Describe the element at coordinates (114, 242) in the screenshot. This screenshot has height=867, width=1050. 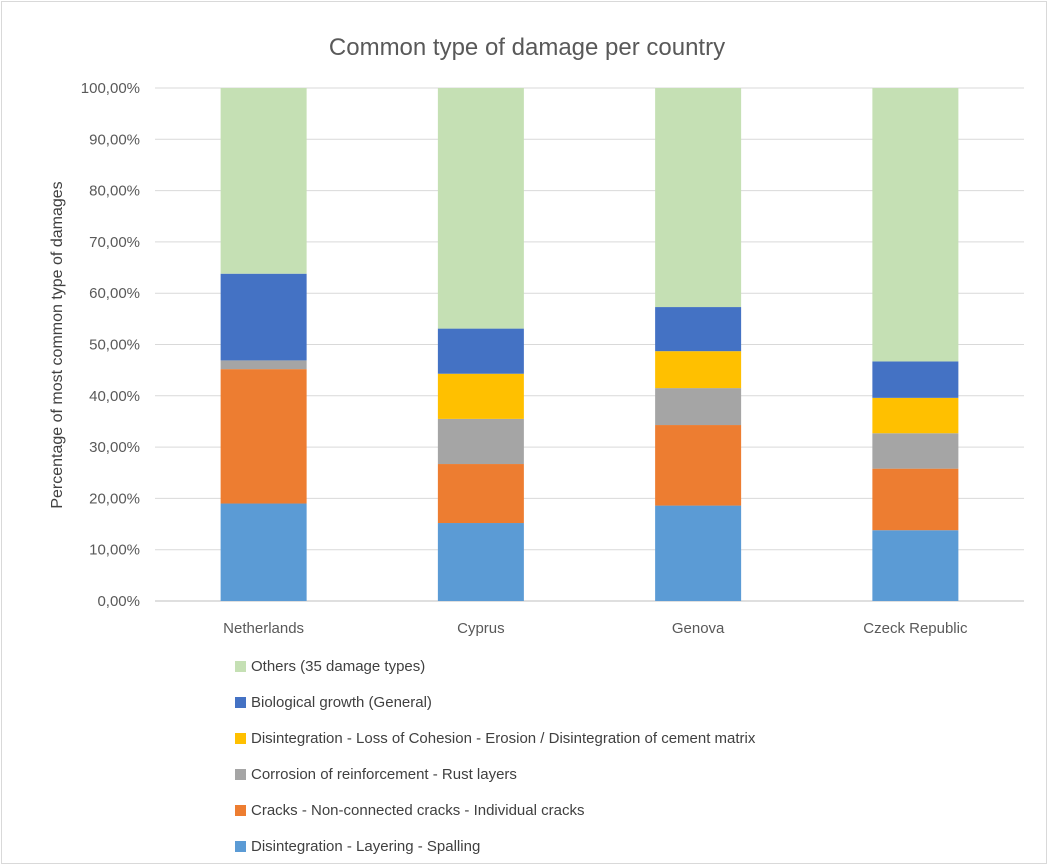
I see `y-tick-label: 70,00%` at that location.